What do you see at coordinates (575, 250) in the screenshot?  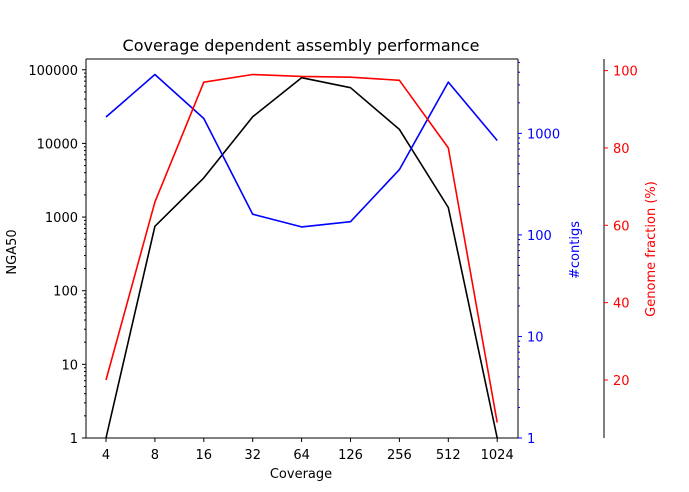 I see `right-axis-label: #contigs` at bounding box center [575, 250].